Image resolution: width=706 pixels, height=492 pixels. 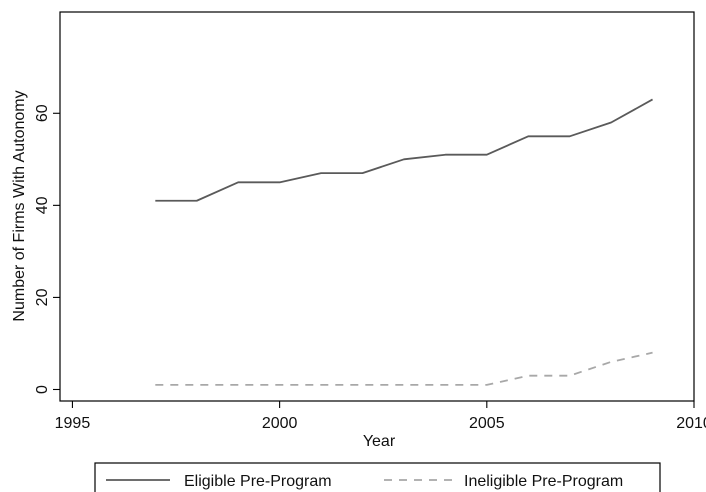 What do you see at coordinates (73, 423) in the screenshot?
I see `x-tick-label-1995: 1995` at bounding box center [73, 423].